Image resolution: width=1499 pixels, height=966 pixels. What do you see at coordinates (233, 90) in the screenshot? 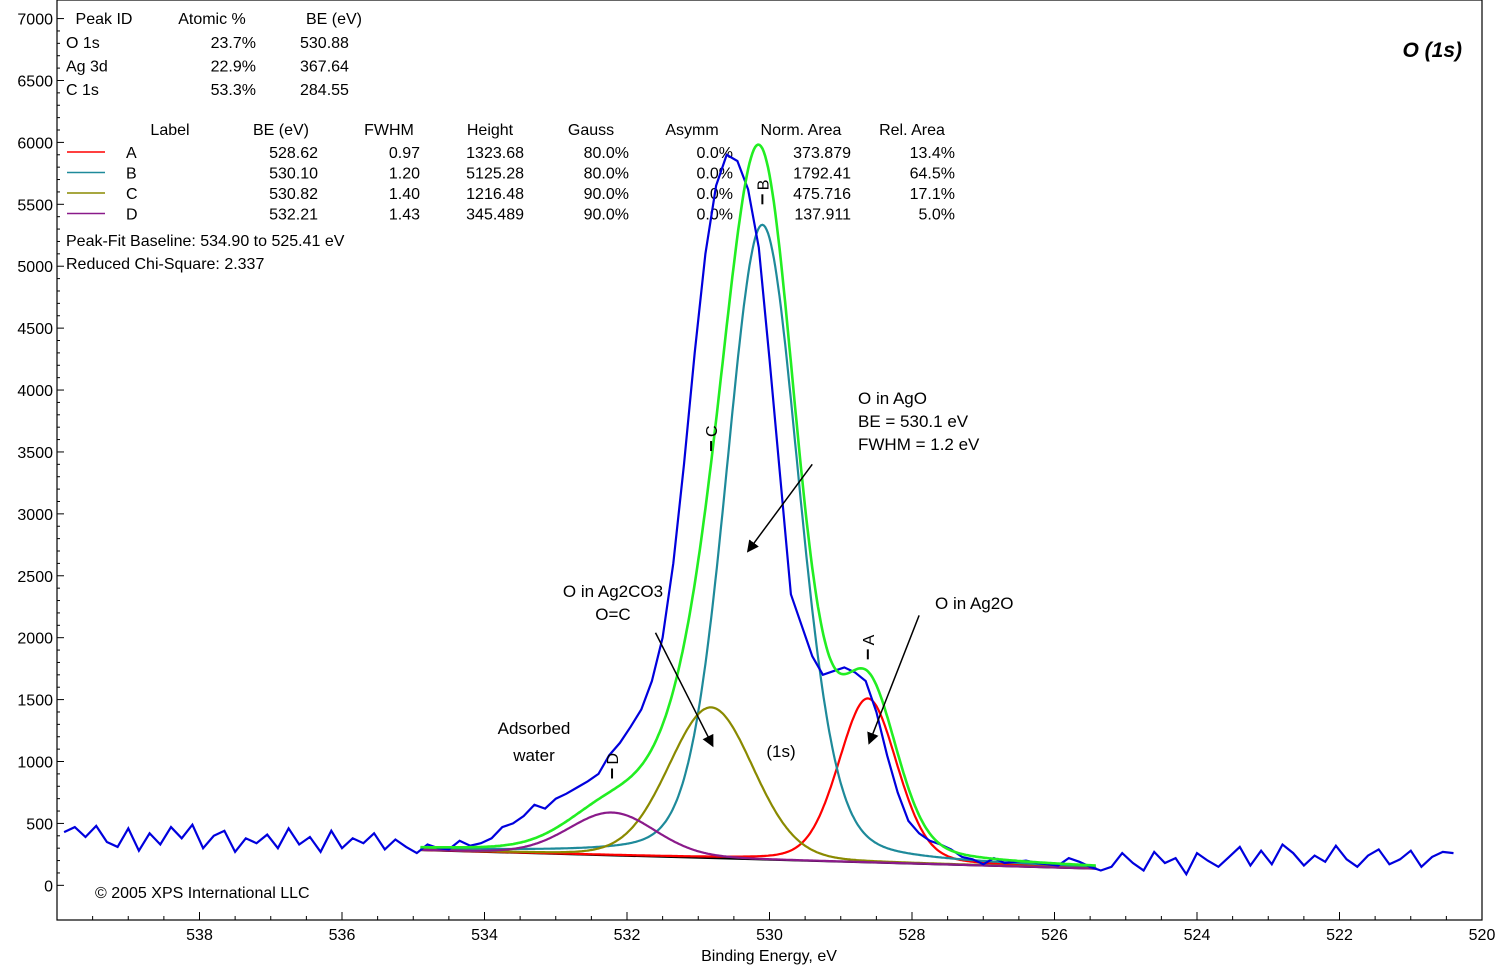
I see `peak-id-cell: 53.3%` at bounding box center [233, 90].